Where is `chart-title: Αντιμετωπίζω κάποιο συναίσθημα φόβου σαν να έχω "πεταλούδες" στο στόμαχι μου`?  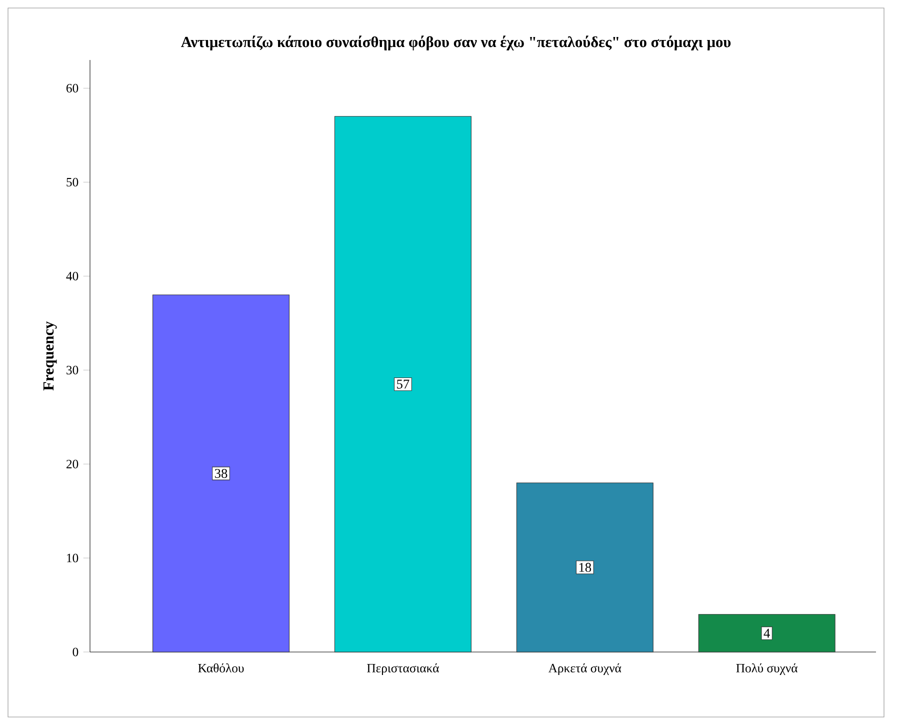
chart-title: Αντιμετωπίζω κάποιο συναίσθημα φόβου σαν να έχω "πεταλούδες" στο στόμαχι μου is located at coordinates (456, 43).